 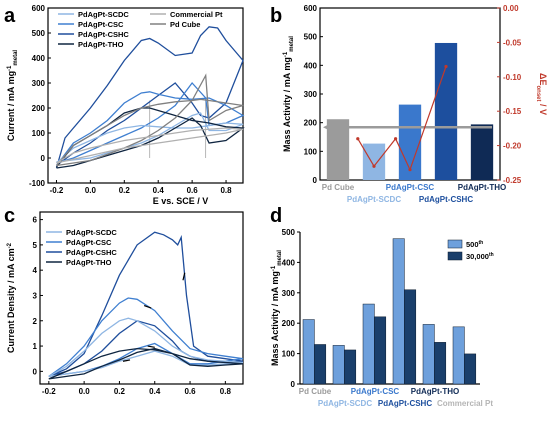 What do you see at coordinates (320, 364) in the screenshot?
I see `bar-30,000-0` at bounding box center [320, 364].